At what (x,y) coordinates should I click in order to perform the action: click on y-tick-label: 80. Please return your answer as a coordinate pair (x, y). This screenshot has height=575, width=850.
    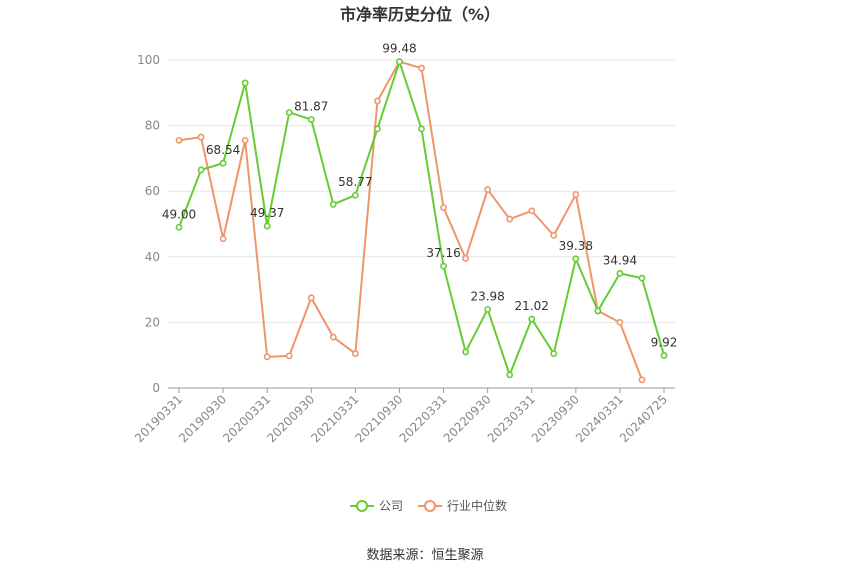
    Looking at the image, I should click on (152, 126).